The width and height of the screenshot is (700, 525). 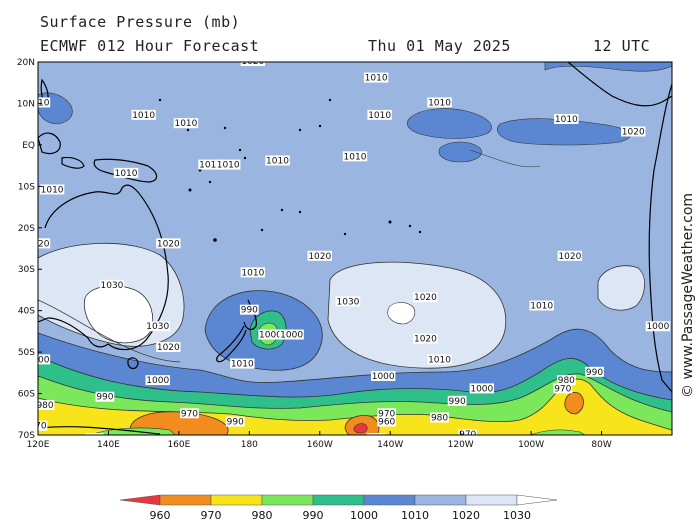 I want to click on field-1030-plus-pac, so click(x=401, y=313).